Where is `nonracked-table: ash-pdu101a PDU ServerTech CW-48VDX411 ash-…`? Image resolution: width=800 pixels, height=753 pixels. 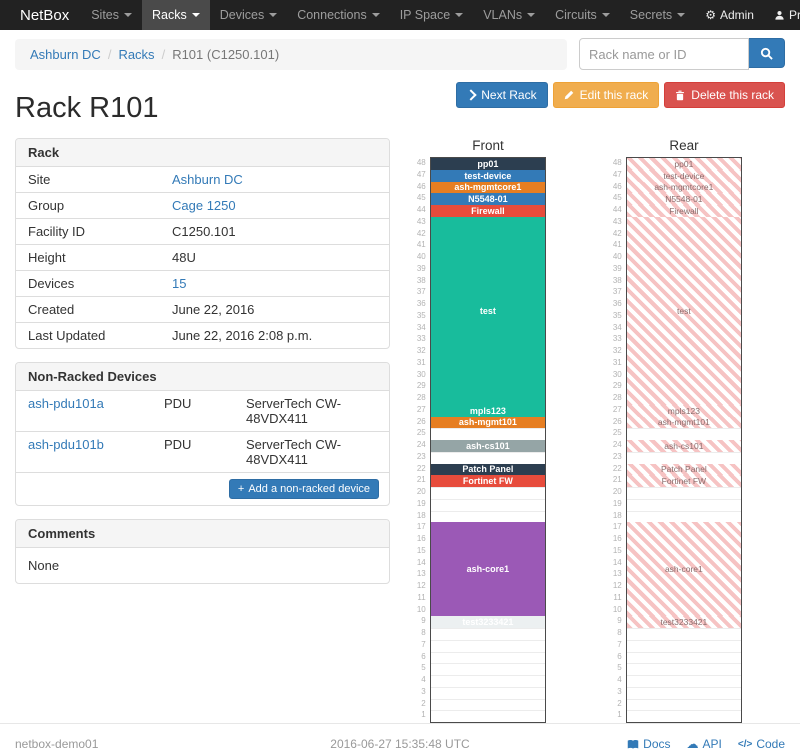
nonracked-table: ash-pdu101a PDU ServerTech CW-48VDX411 ash-… is located at coordinates (202, 431).